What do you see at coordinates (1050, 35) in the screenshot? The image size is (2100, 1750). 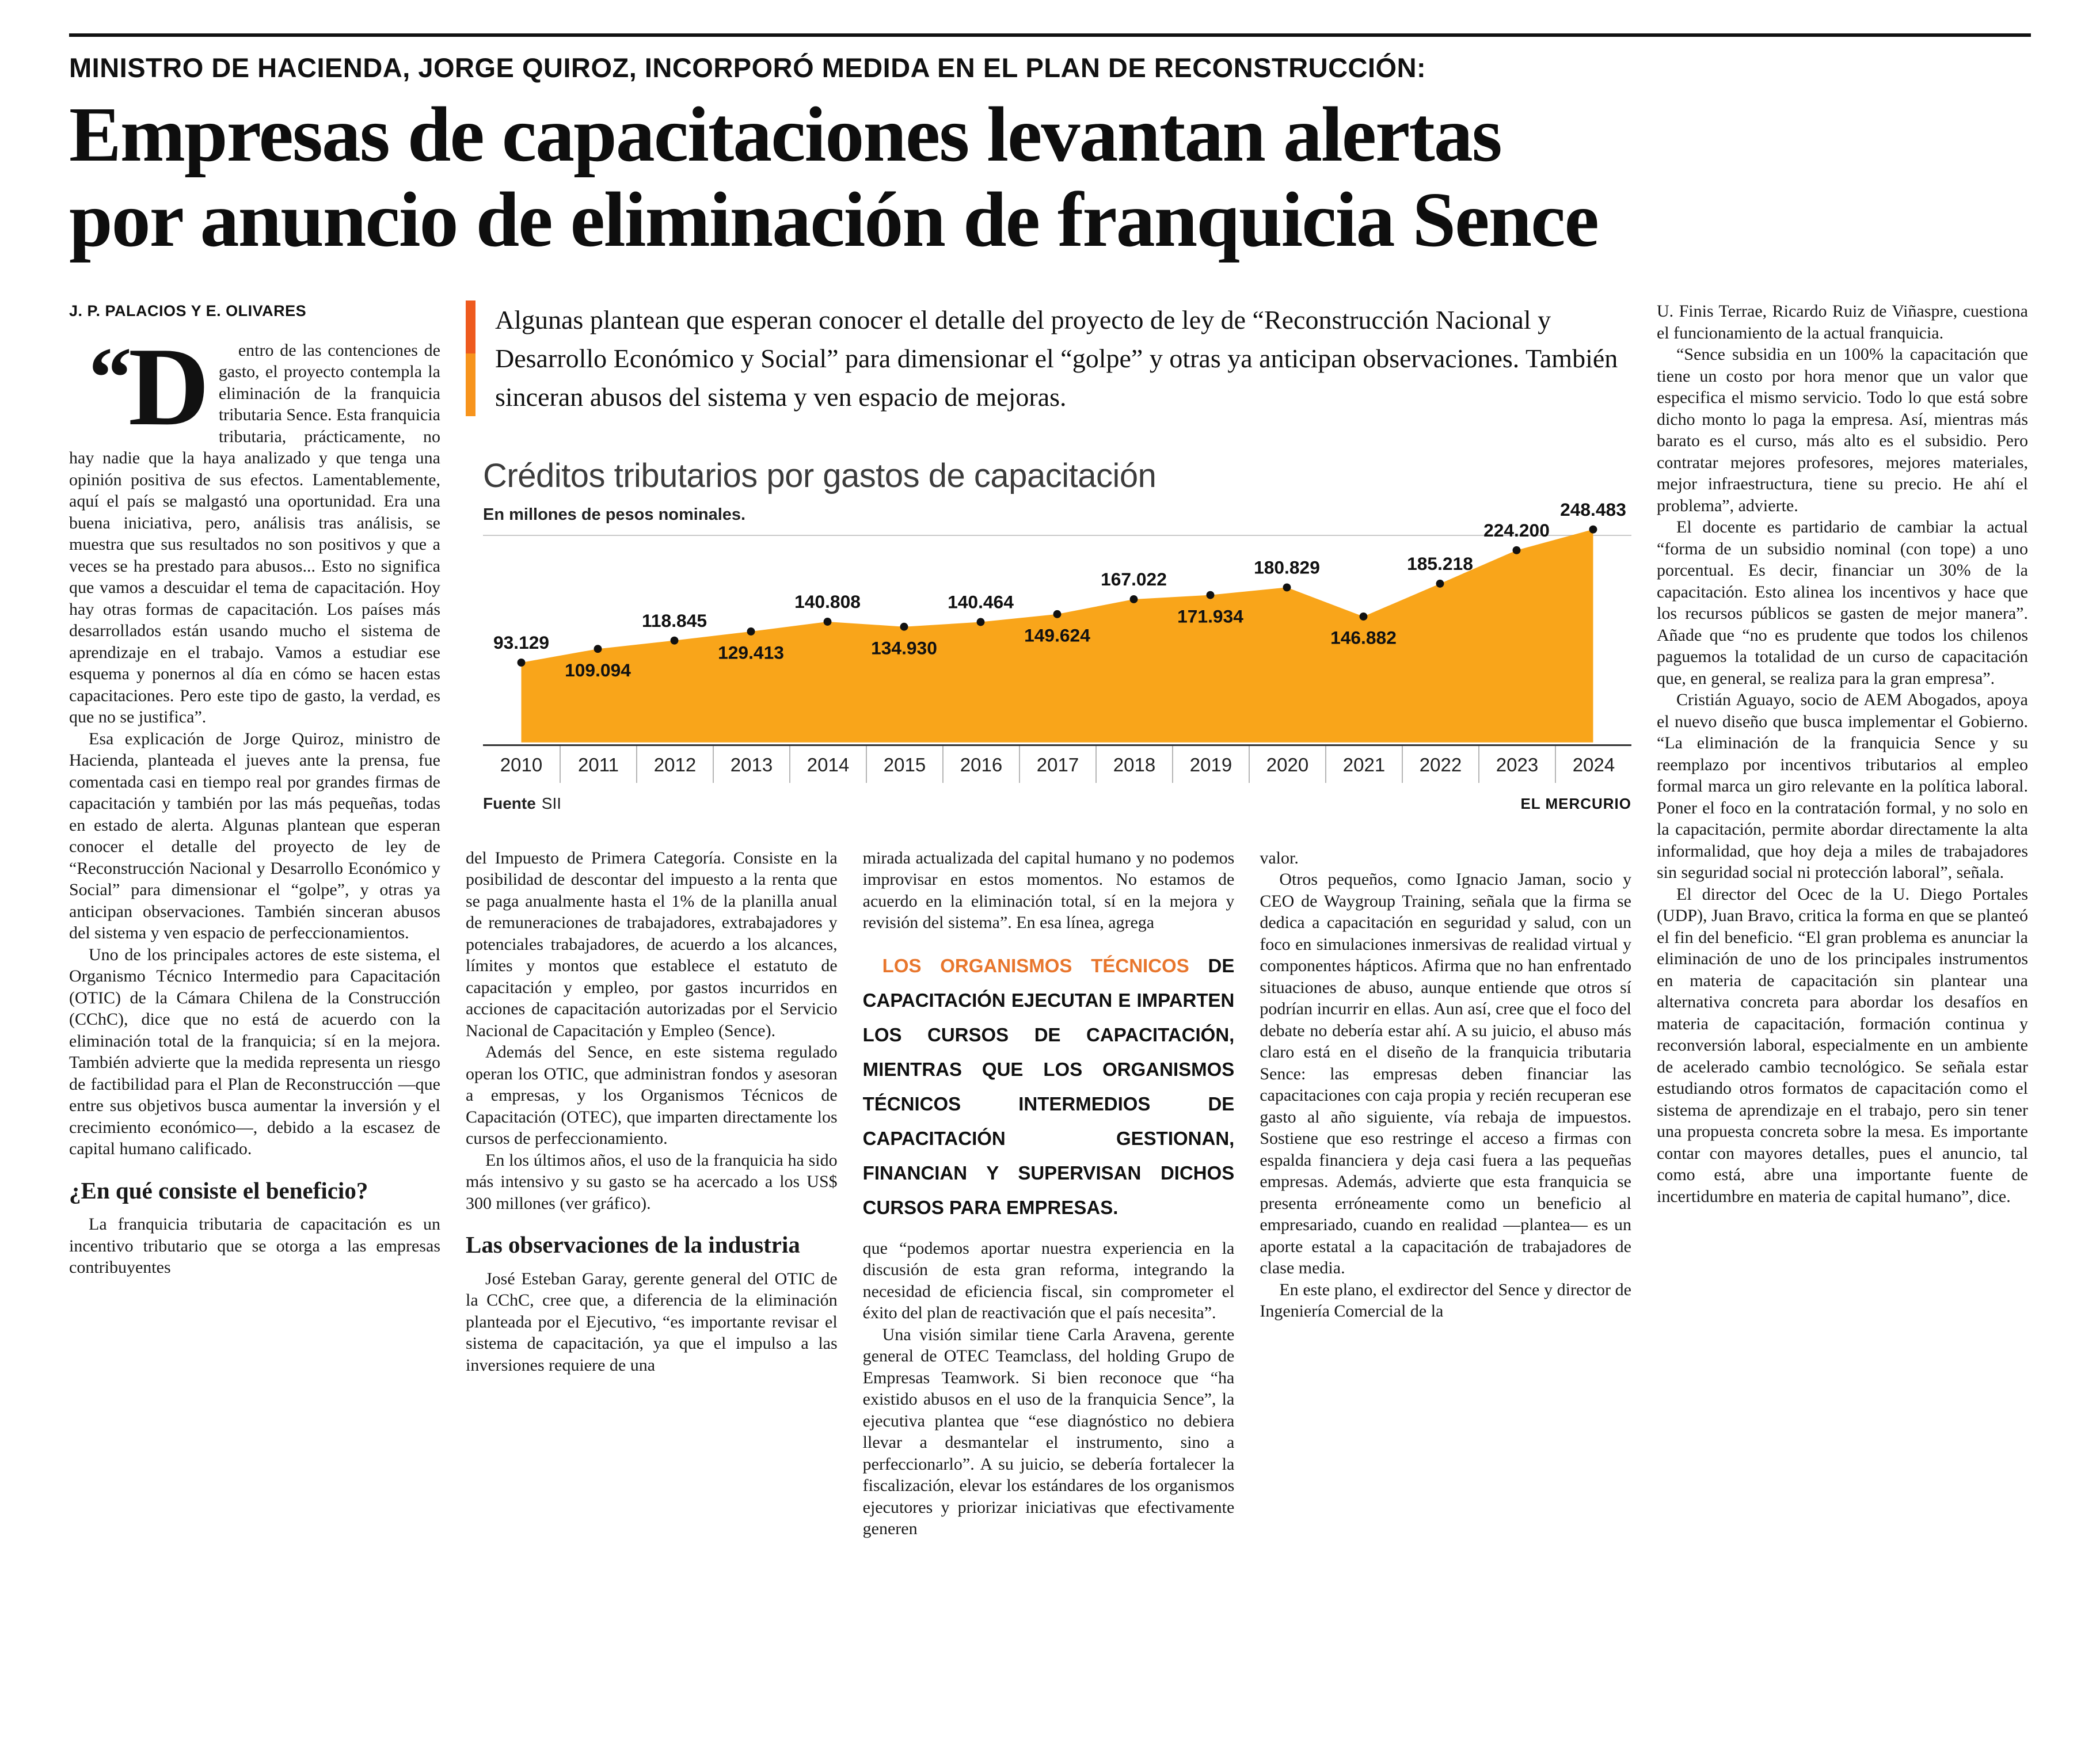 I see `top-rule` at bounding box center [1050, 35].